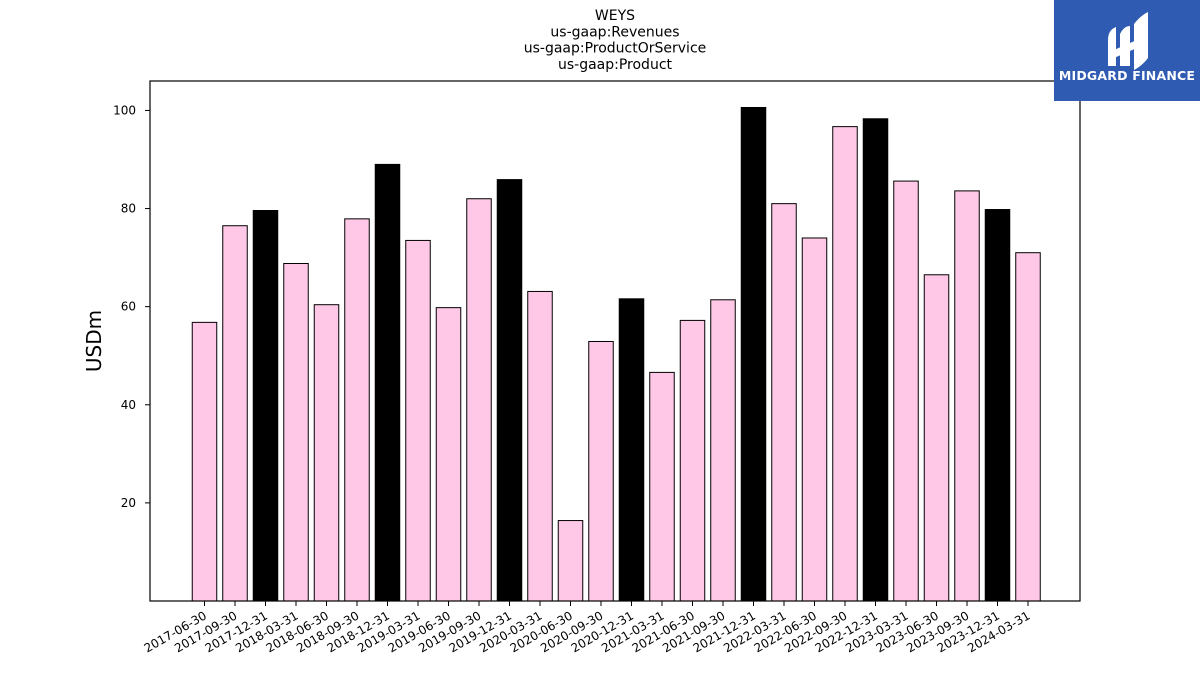  I want to click on title-line: WEYS, so click(615, 16).